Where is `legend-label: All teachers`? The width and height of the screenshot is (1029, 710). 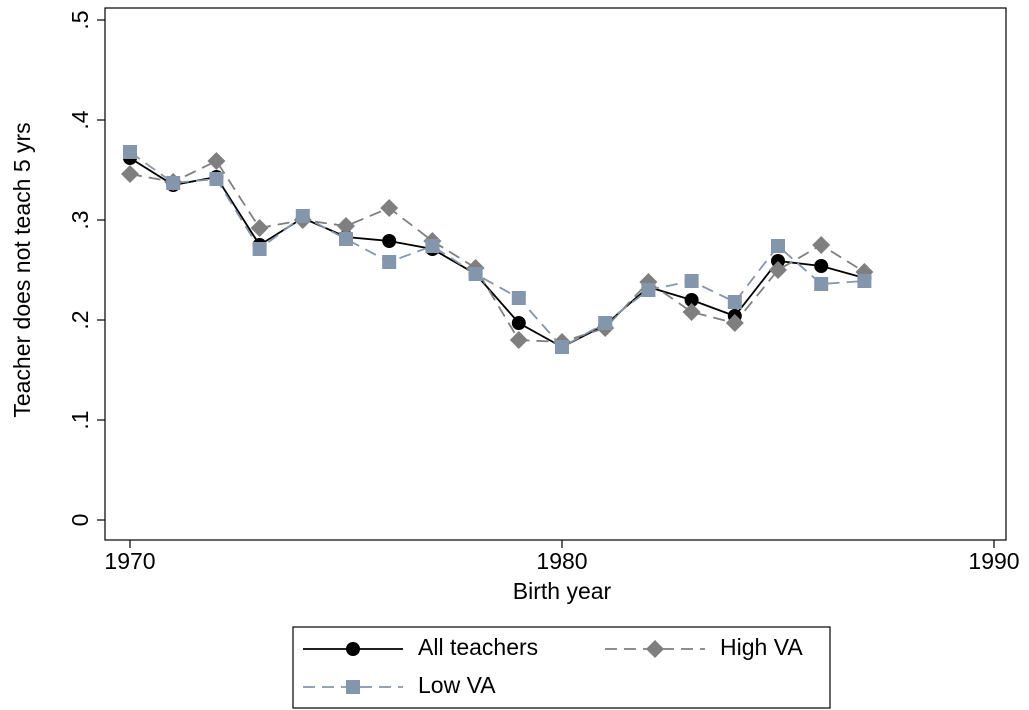 legend-label: All teachers is located at coordinates (478, 647).